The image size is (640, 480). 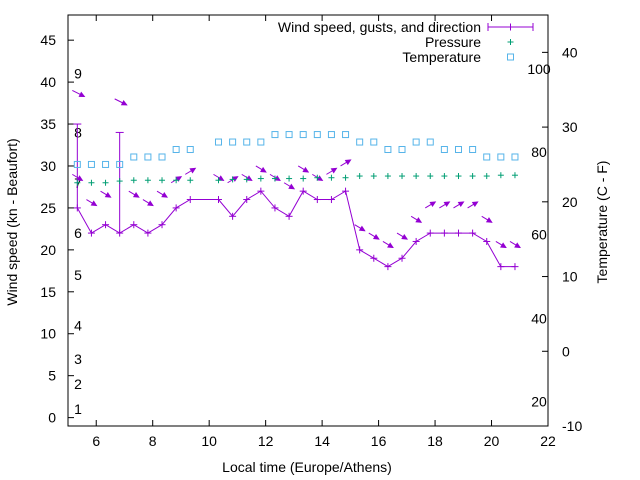 I want to click on x-tick-label: 12, so click(x=266, y=441).